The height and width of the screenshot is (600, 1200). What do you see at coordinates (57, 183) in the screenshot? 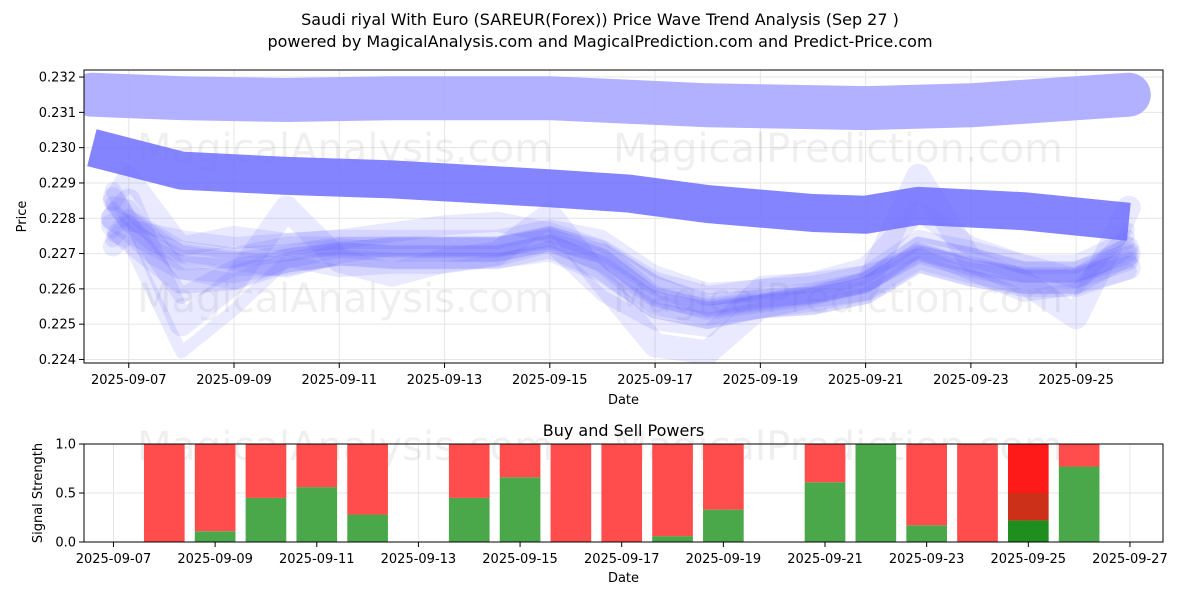
I see `y-tick-label: 0.229` at bounding box center [57, 183].